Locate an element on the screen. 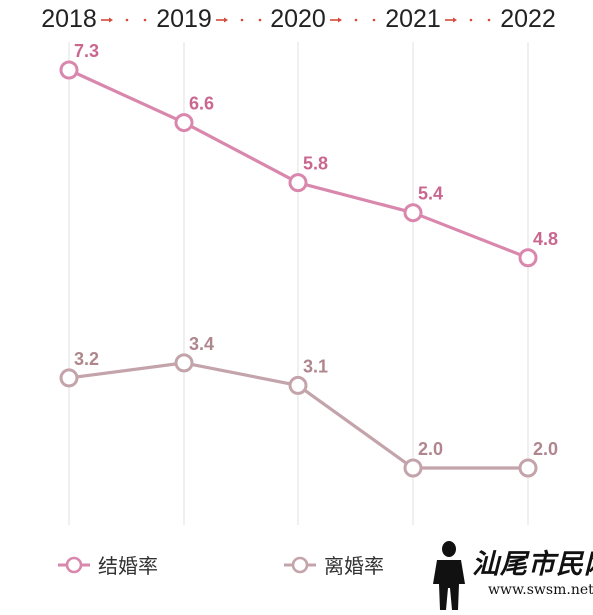 This screenshot has width=593, height=615. data-label: 3.1 is located at coordinates (315, 366).